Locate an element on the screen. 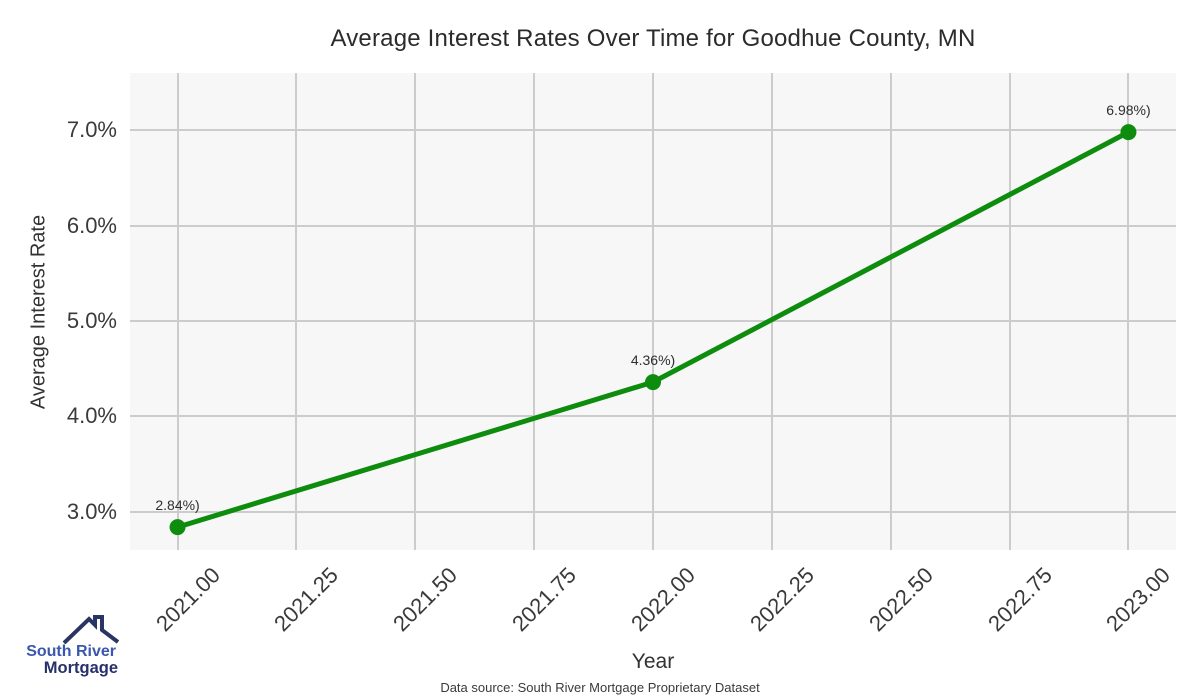  y-tick-label: 3.0% is located at coordinates (91, 511).